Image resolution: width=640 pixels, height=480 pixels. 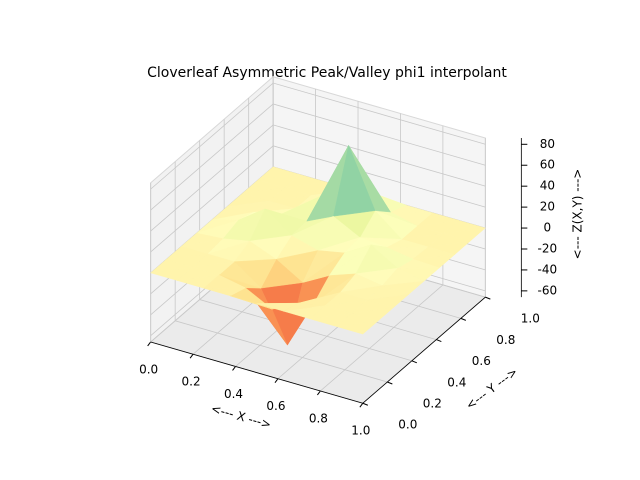 I want to click on y-tick-label: 0.4, so click(x=456, y=382).